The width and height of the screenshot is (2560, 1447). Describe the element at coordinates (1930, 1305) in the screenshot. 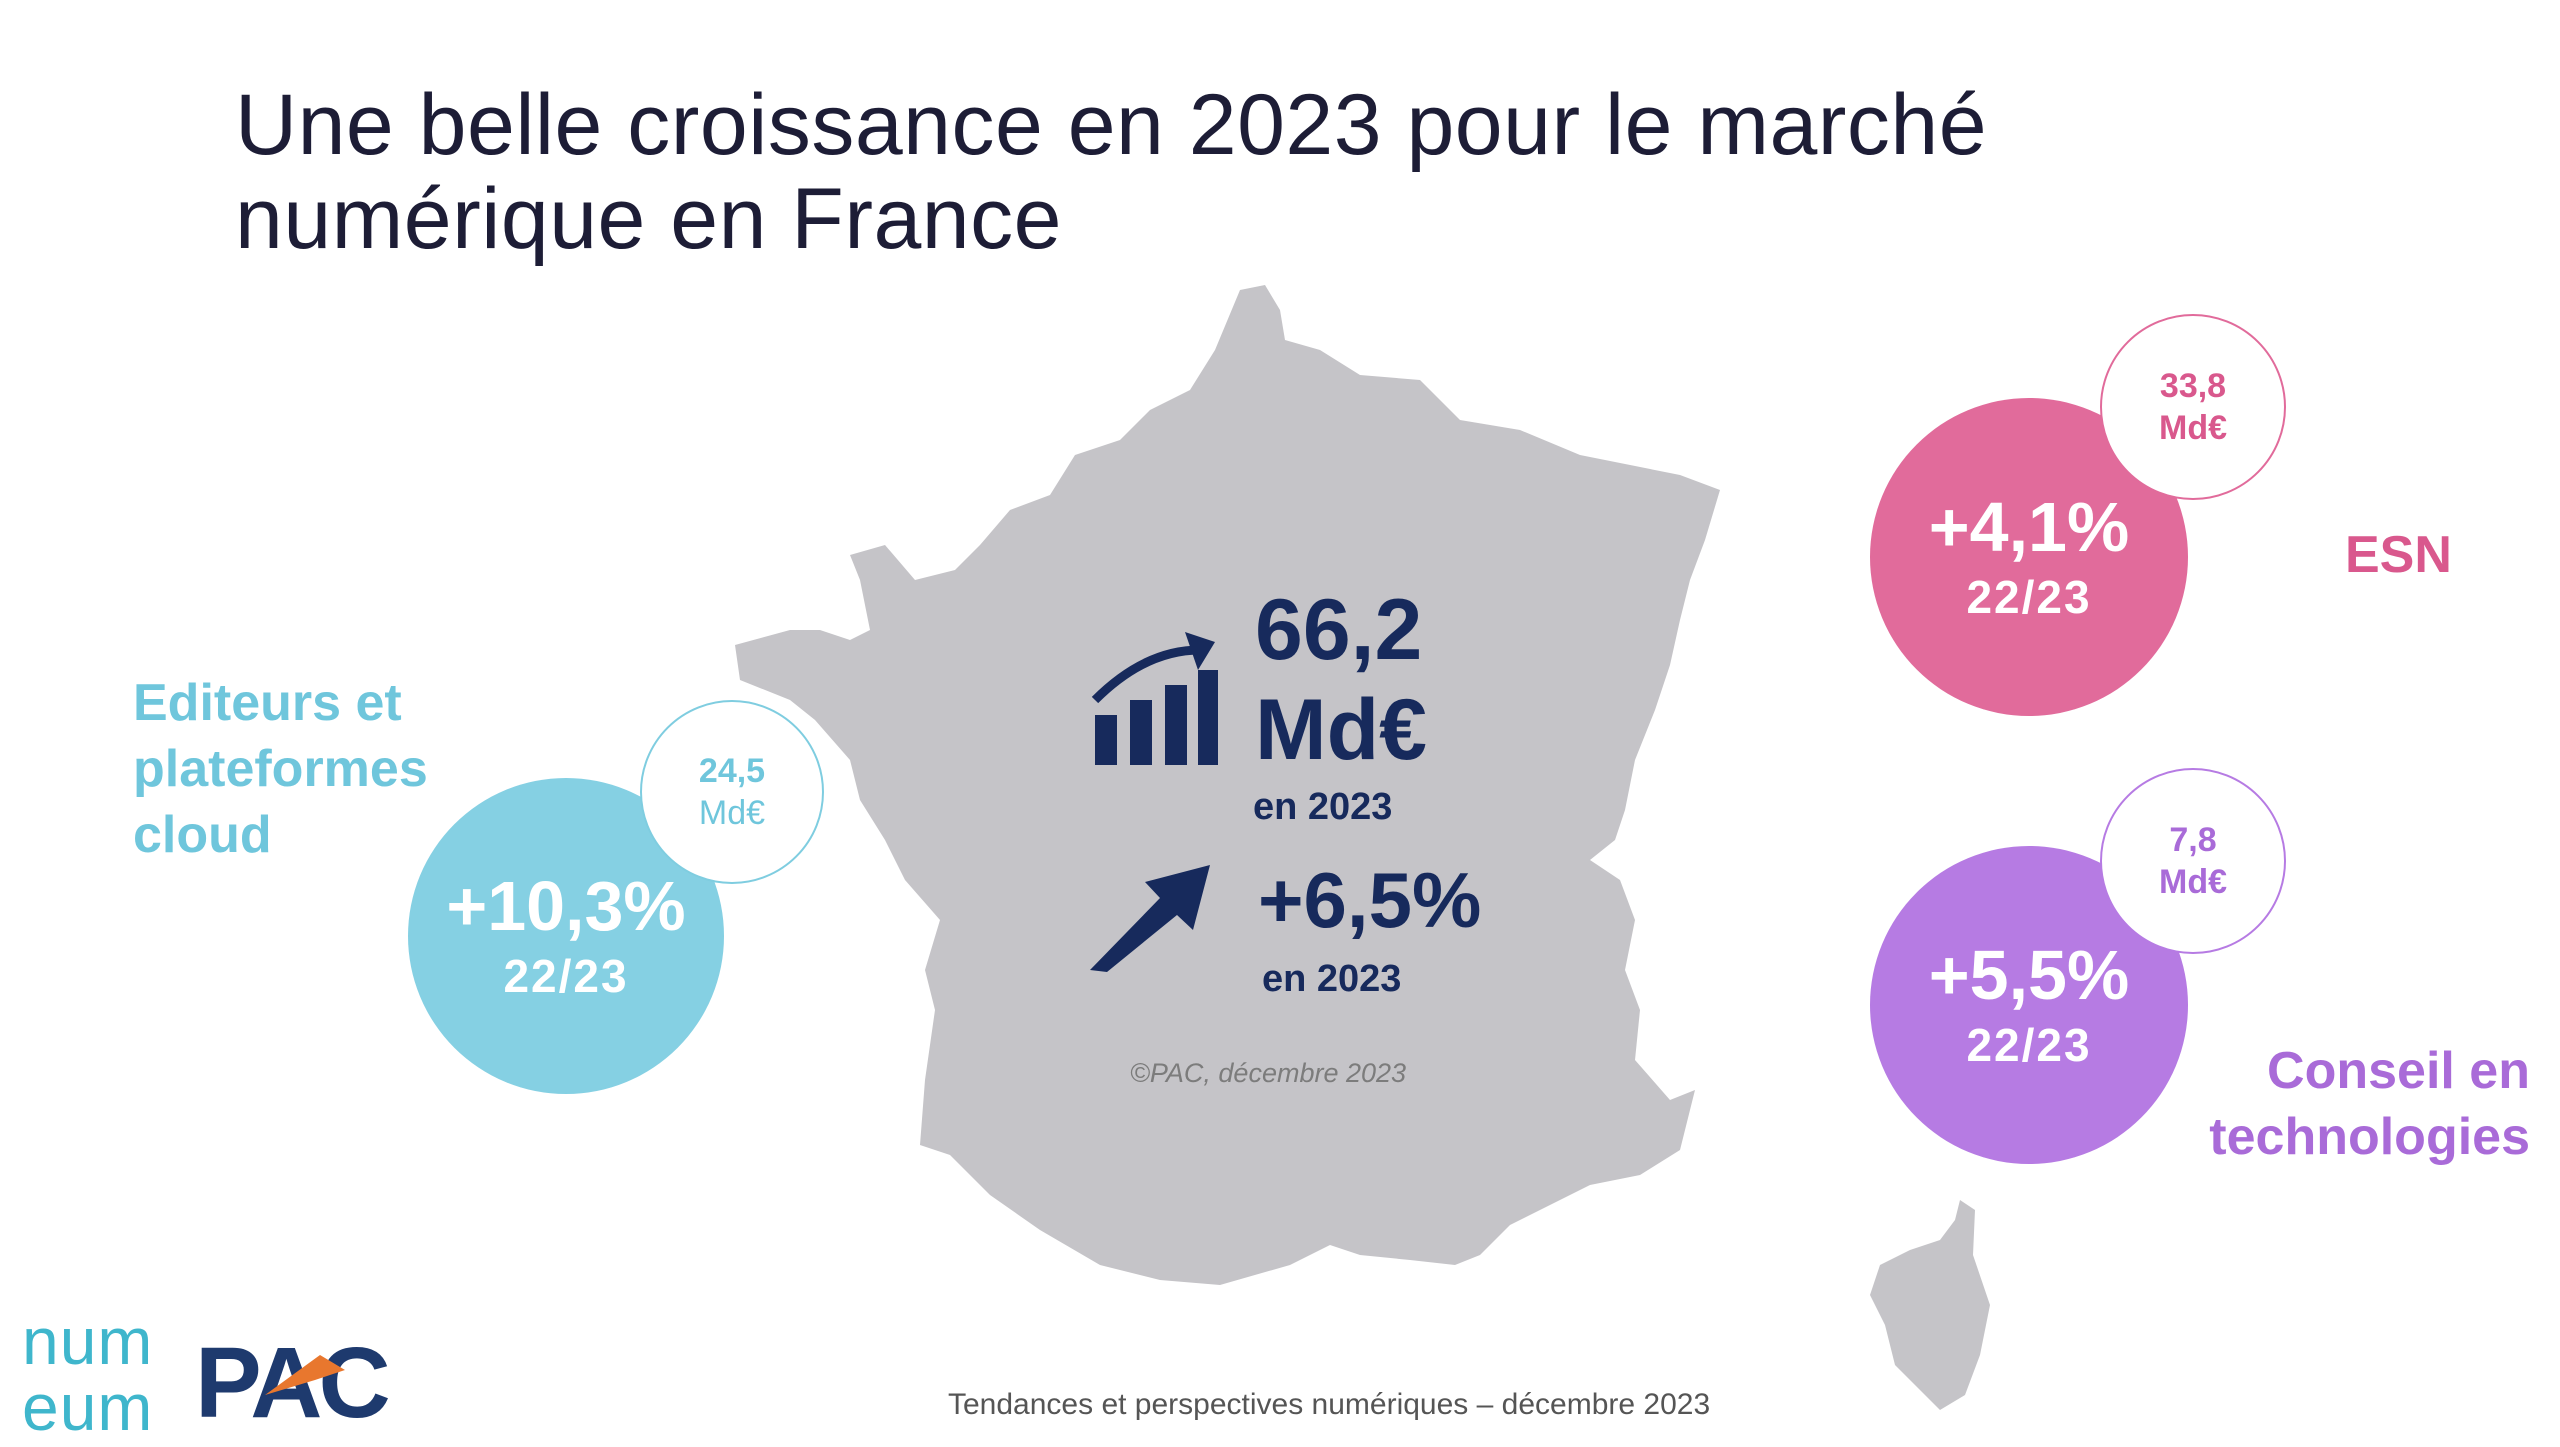

I see `corsica-shape` at that location.